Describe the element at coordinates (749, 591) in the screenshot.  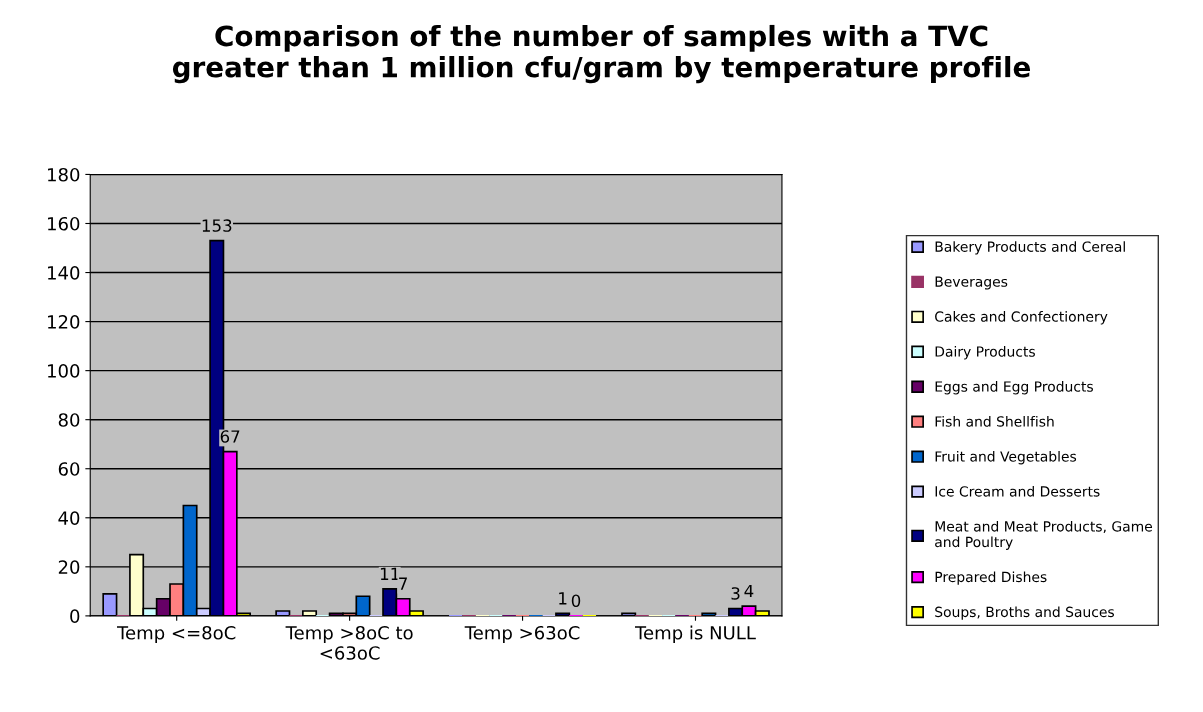
I see `data-label: 4` at that location.